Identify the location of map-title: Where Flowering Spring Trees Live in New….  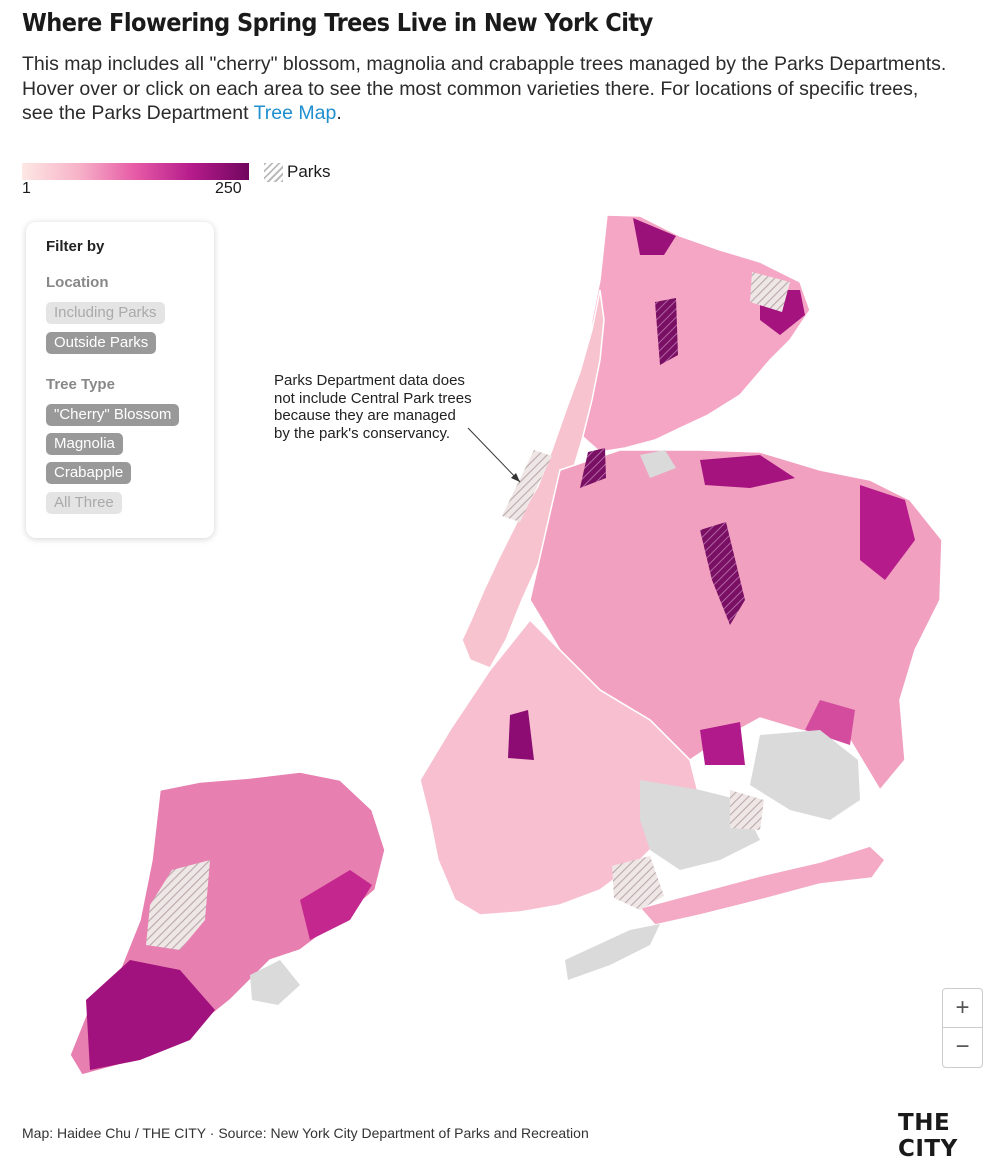
(337, 22).